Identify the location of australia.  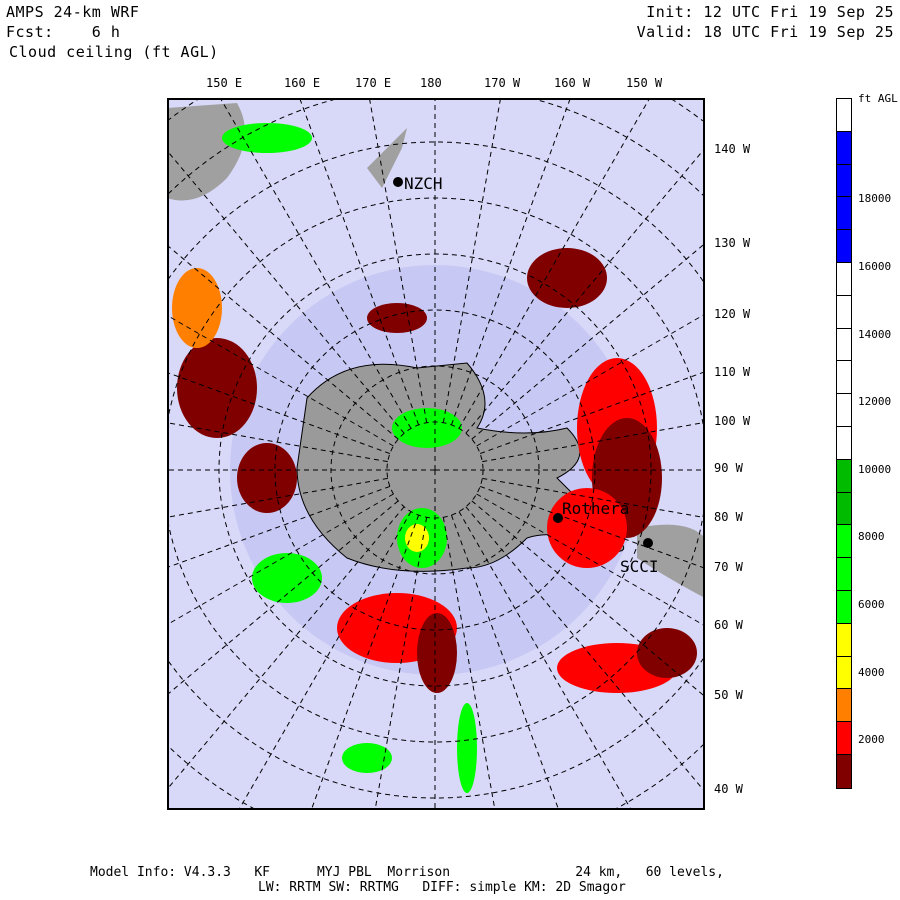
(206, 152).